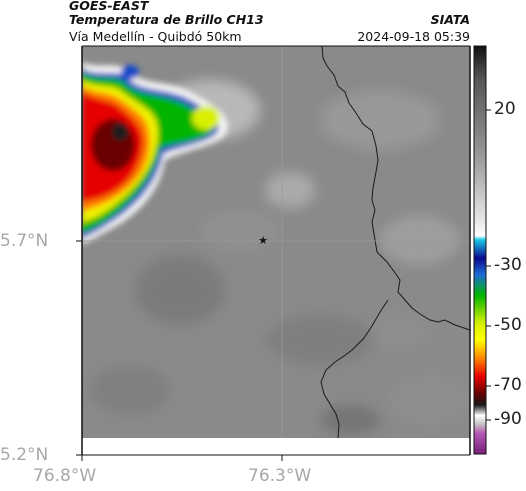  Describe the element at coordinates (24, 455) in the screenshot. I see `lat-tick-label: 5.2°N` at that location.